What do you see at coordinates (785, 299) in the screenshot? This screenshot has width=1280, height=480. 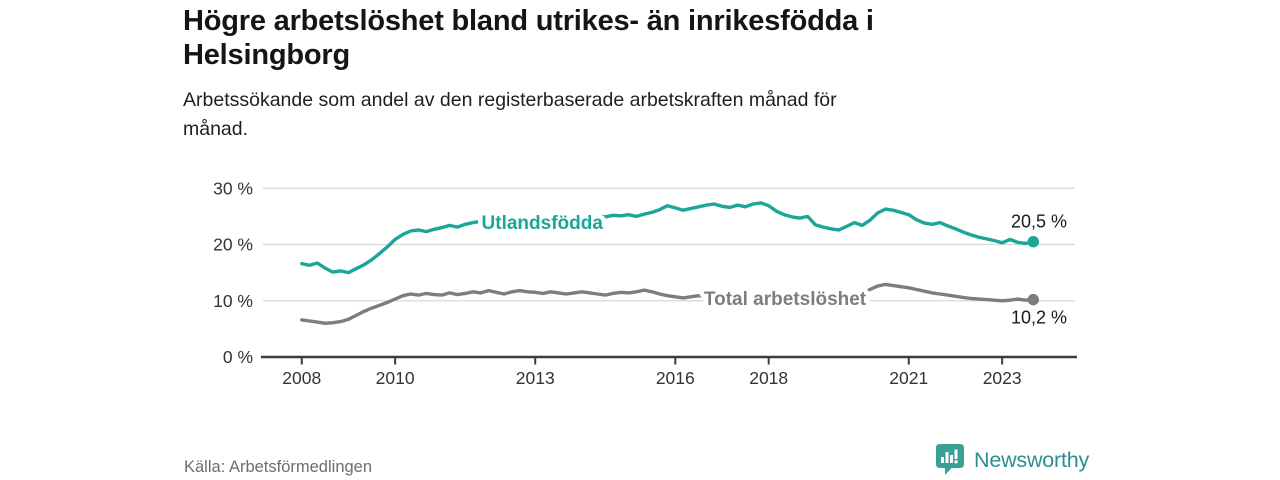 I see `total-series-label: Total arbetslöshet` at bounding box center [785, 299].